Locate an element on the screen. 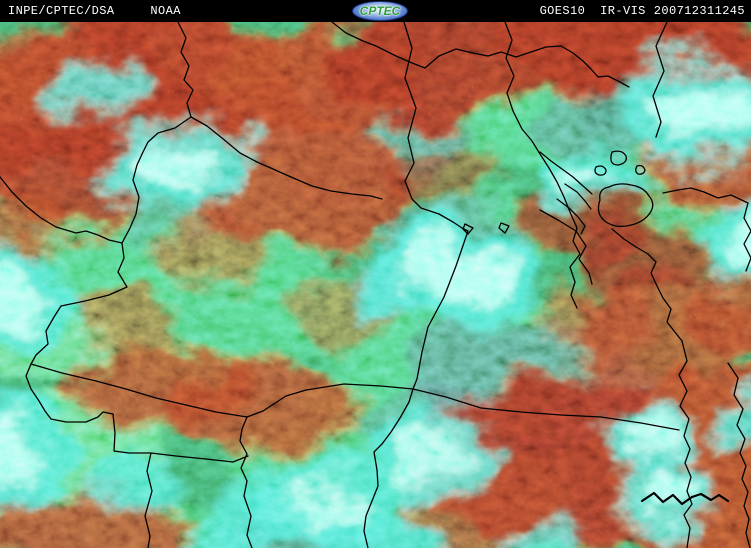 The height and width of the screenshot is (548, 751). agency-label: INPE/CPTEC/DSA is located at coordinates (61, 11).